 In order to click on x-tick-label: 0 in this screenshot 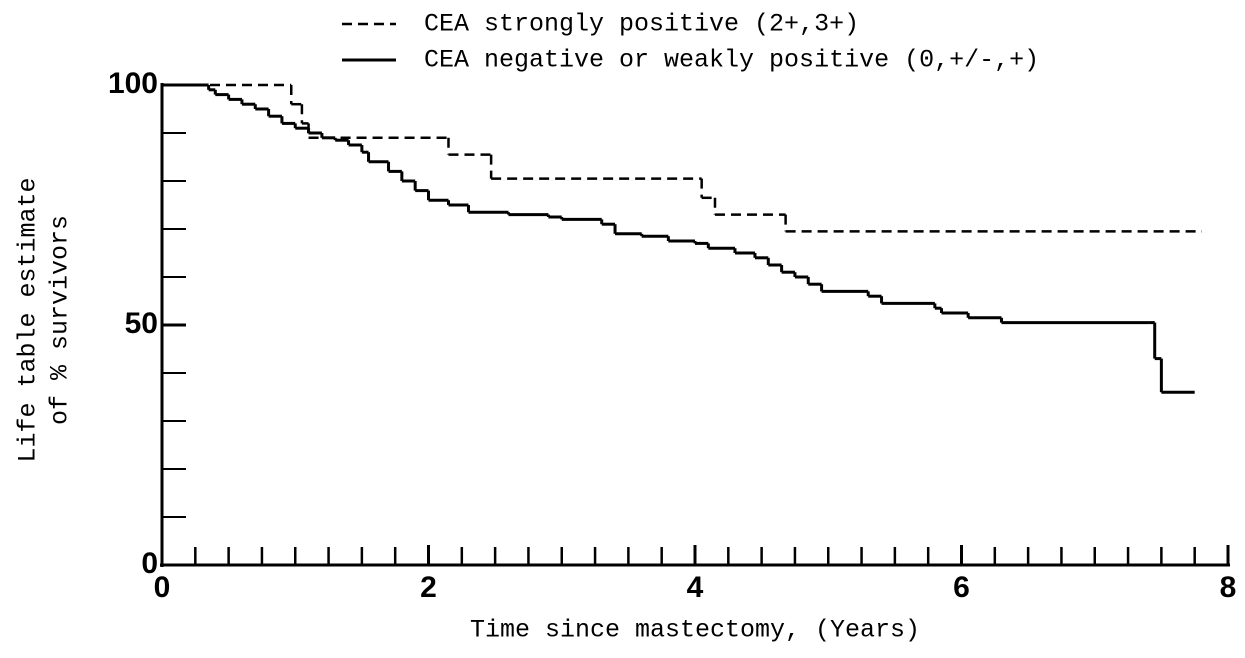, I will do `click(162, 587)`.